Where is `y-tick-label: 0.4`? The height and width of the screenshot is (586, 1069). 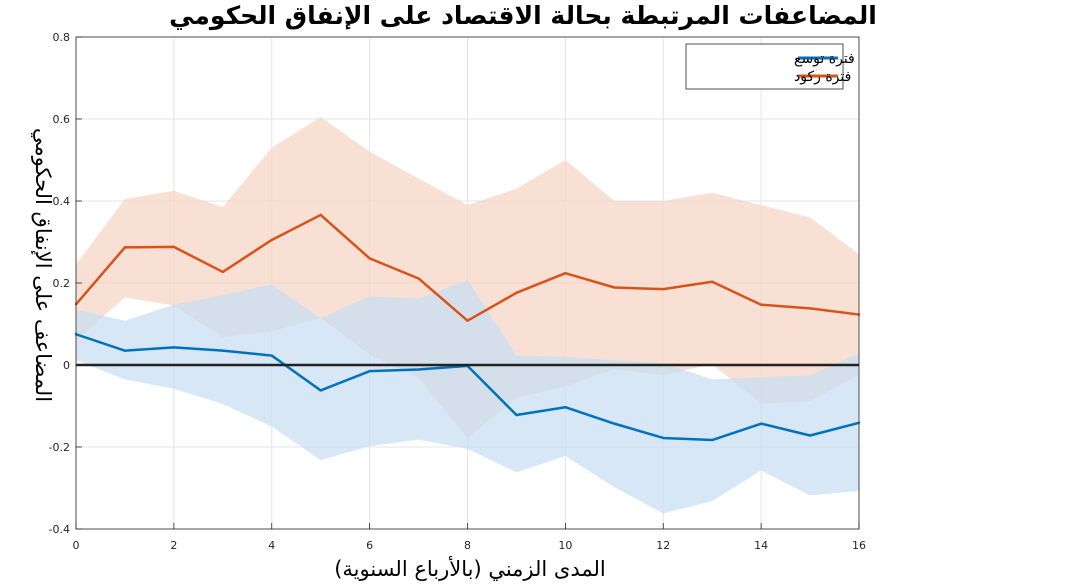
y-tick-label: 0.4 is located at coordinates (62, 201).